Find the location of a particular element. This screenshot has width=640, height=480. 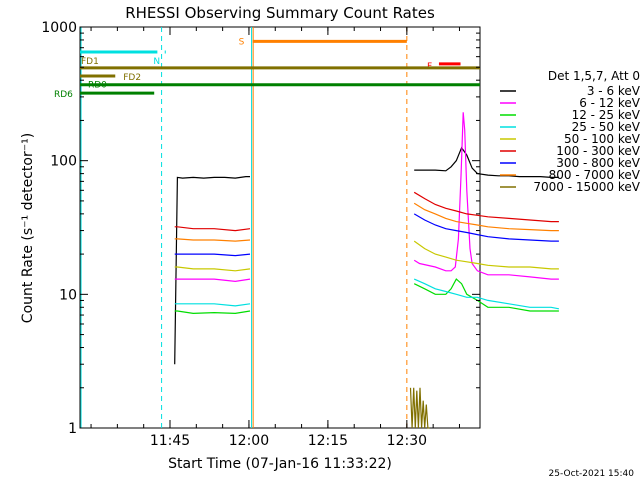

legend-entry-6: 300 - 800 keV is located at coordinates (598, 163).